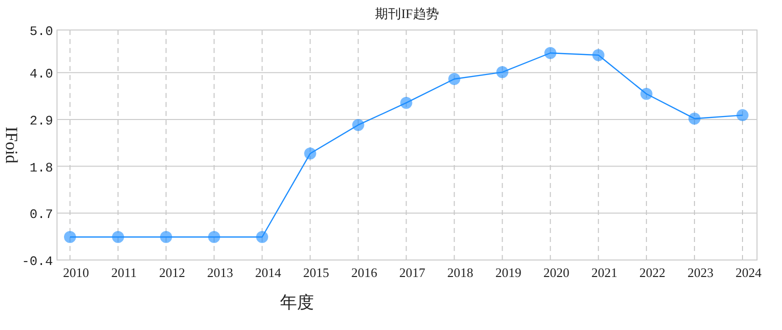 The width and height of the screenshot is (782, 330). What do you see at coordinates (749, 272) in the screenshot?
I see `x-tick-label: 2024` at bounding box center [749, 272].